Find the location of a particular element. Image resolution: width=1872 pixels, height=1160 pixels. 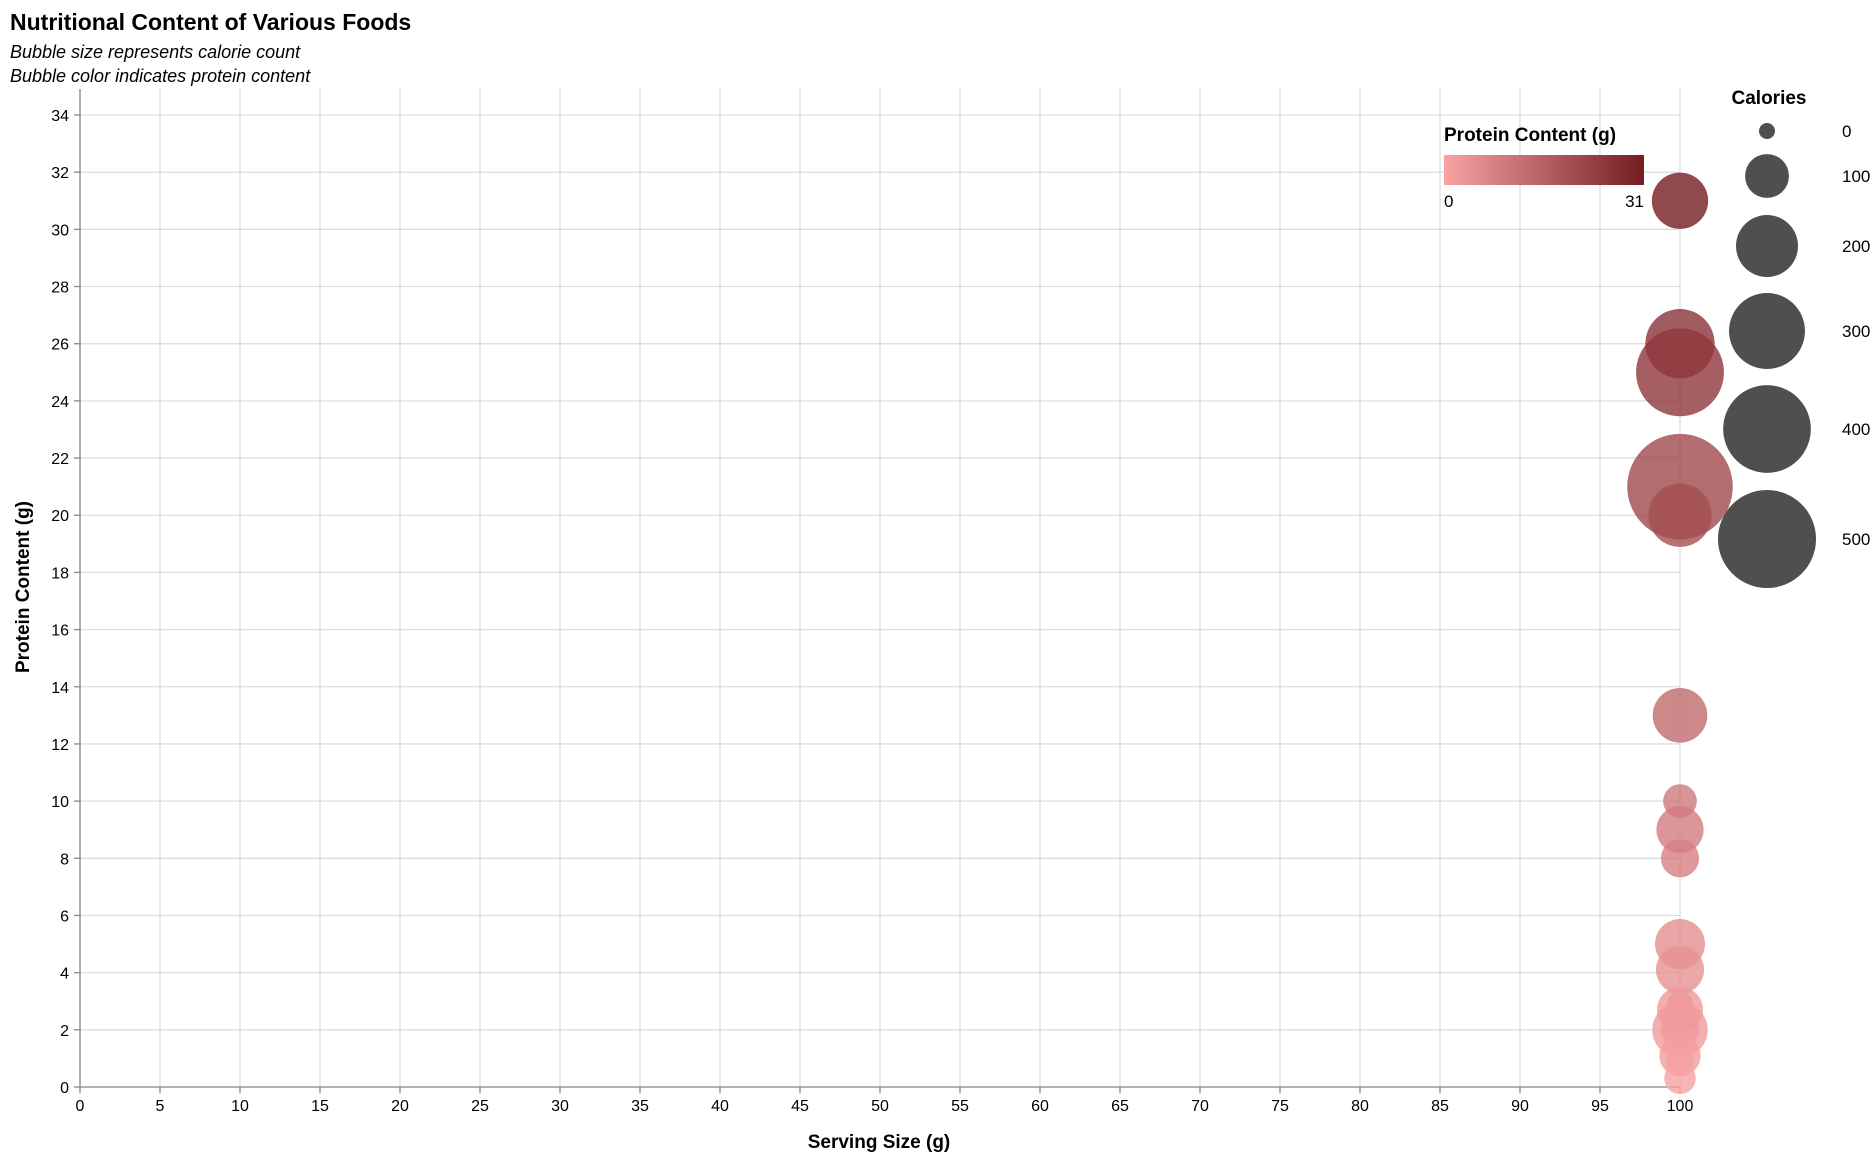

x-tick-label: 55 is located at coordinates (960, 1106).